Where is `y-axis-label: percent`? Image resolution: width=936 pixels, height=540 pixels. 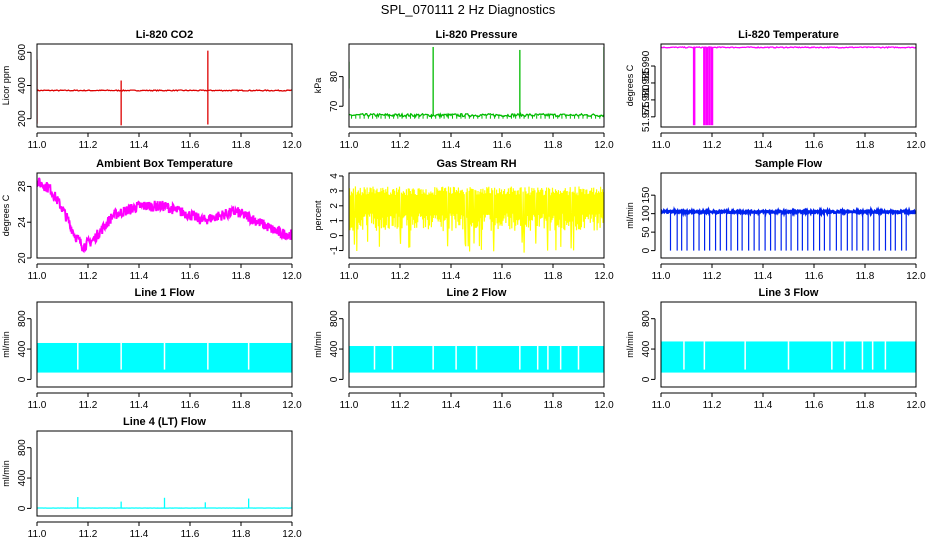 y-axis-label: percent is located at coordinates (318, 215).